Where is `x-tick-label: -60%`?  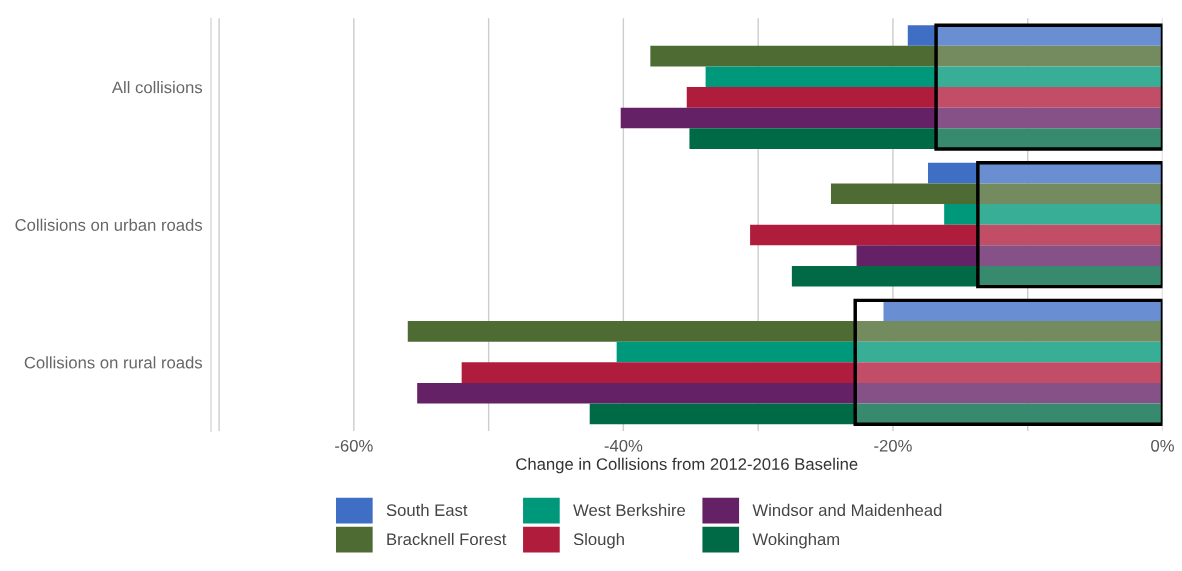 x-tick-label: -60% is located at coordinates (354, 445).